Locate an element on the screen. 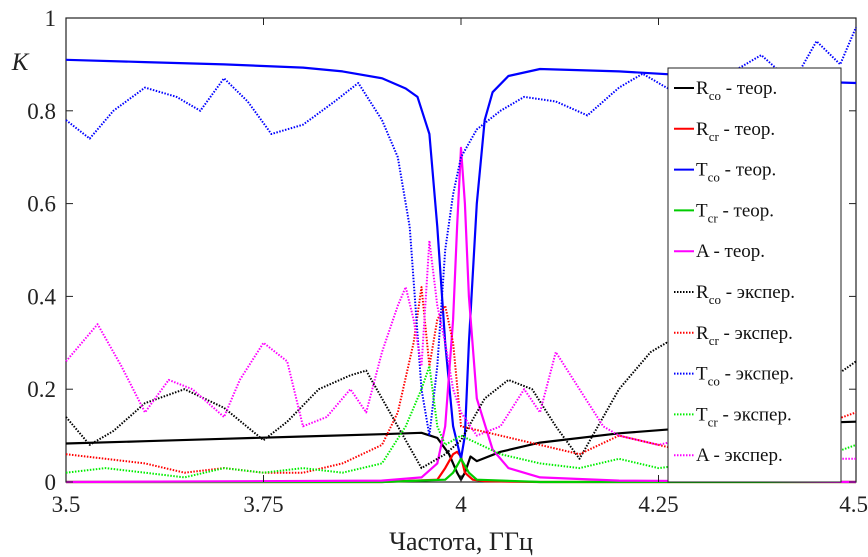 This screenshot has height=557, width=868. y-tick-label: 0 is located at coordinates (51, 482).